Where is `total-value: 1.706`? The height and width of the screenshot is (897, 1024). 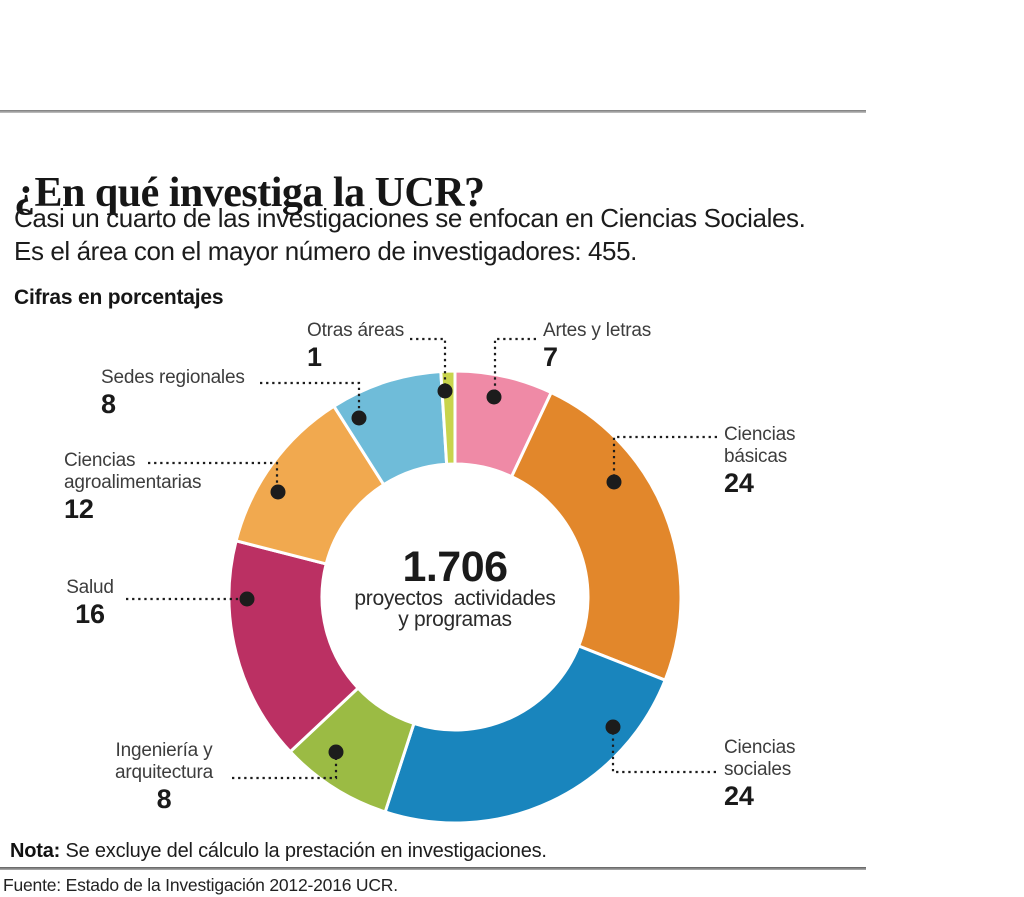 total-value: 1.706 is located at coordinates (455, 567).